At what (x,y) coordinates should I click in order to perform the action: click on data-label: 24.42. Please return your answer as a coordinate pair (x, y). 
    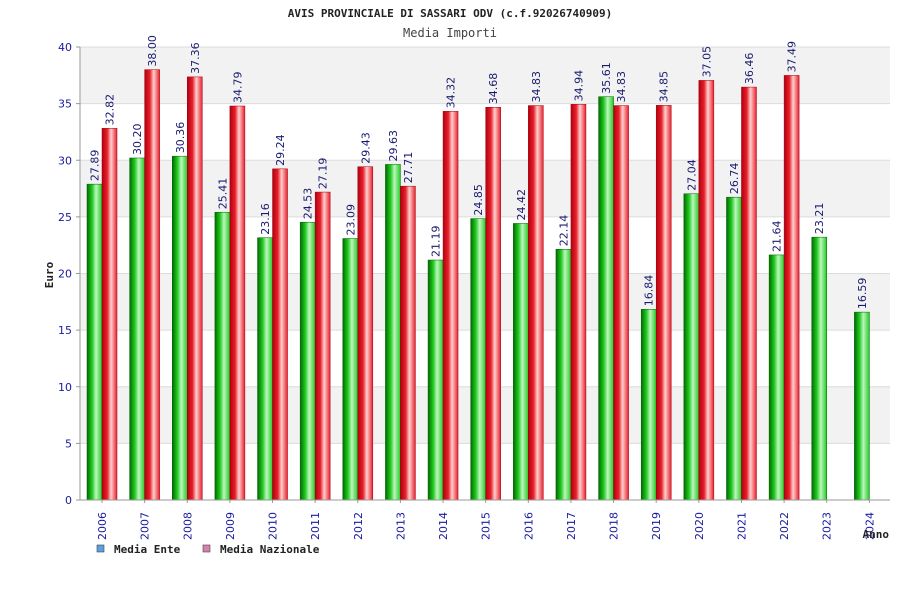
    Looking at the image, I should click on (521, 205).